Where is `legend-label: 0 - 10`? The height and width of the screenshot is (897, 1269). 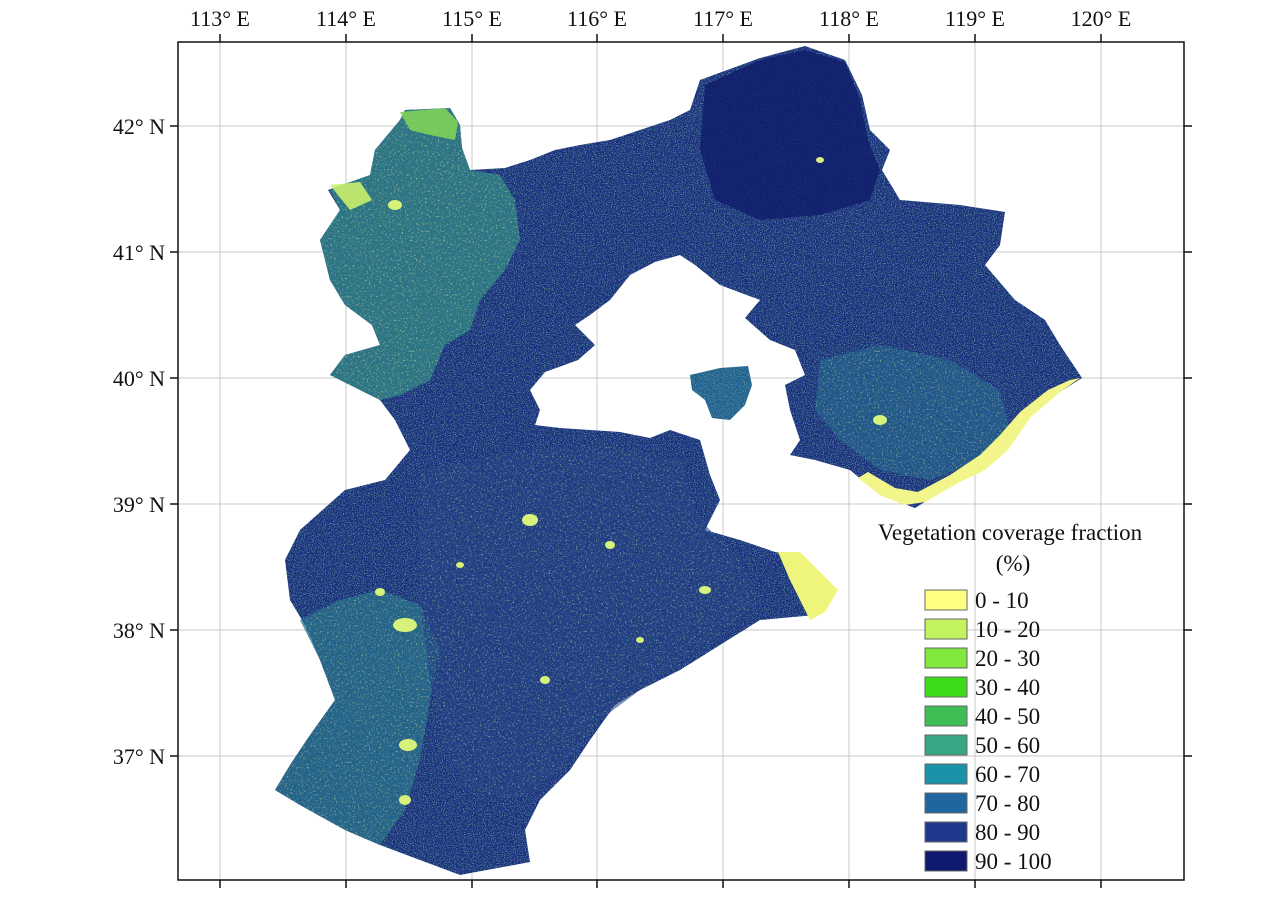 legend-label: 0 - 10 is located at coordinates (1002, 600).